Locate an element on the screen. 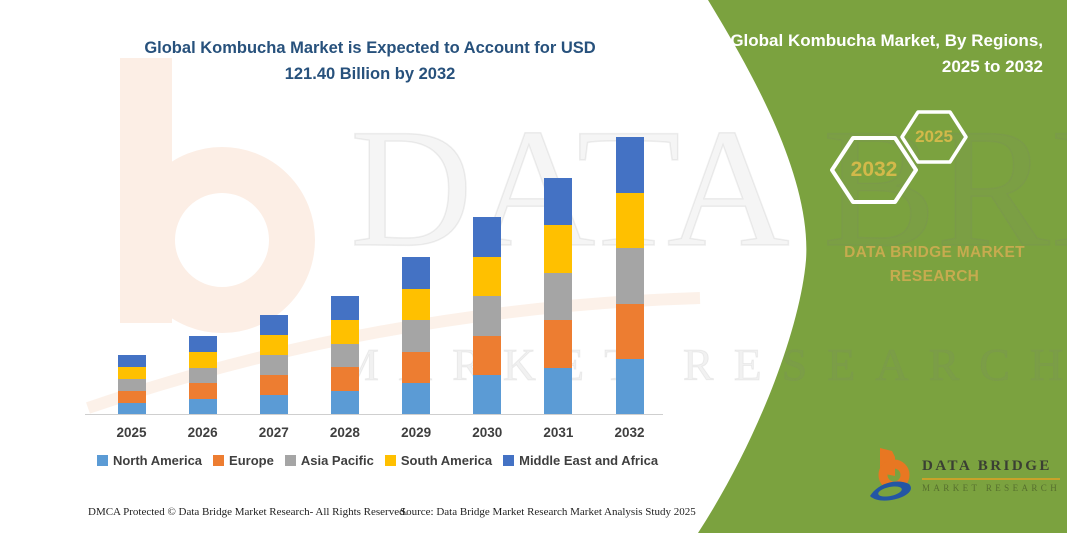 Image resolution: width=1067 pixels, height=533 pixels. legend-item-north-america: North America is located at coordinates (149, 460).